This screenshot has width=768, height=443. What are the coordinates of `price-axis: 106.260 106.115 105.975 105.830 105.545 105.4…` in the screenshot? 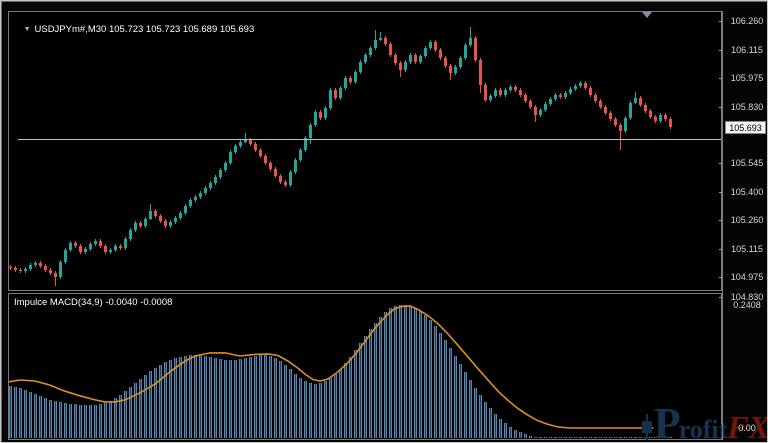 It's located at (743, 221).